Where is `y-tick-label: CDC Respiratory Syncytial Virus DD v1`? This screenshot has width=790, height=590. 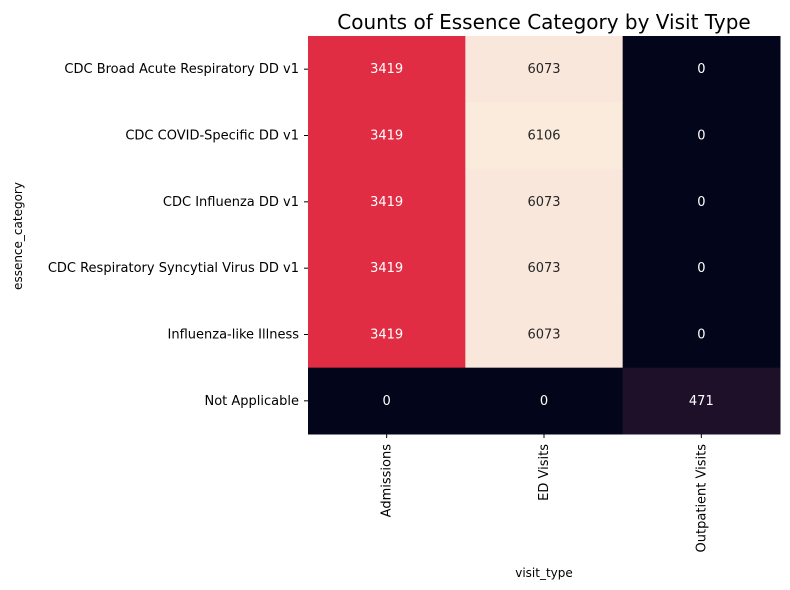
y-tick-label: CDC Respiratory Syncytial Virus DD v1 is located at coordinates (173, 268).